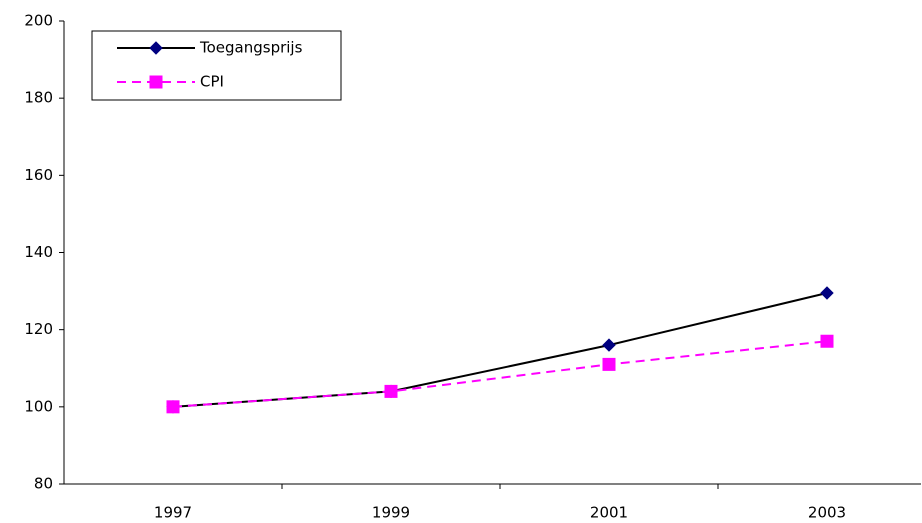 The height and width of the screenshot is (523, 922). What do you see at coordinates (38, 21) in the screenshot?
I see `y-tick-label: 200` at bounding box center [38, 21].